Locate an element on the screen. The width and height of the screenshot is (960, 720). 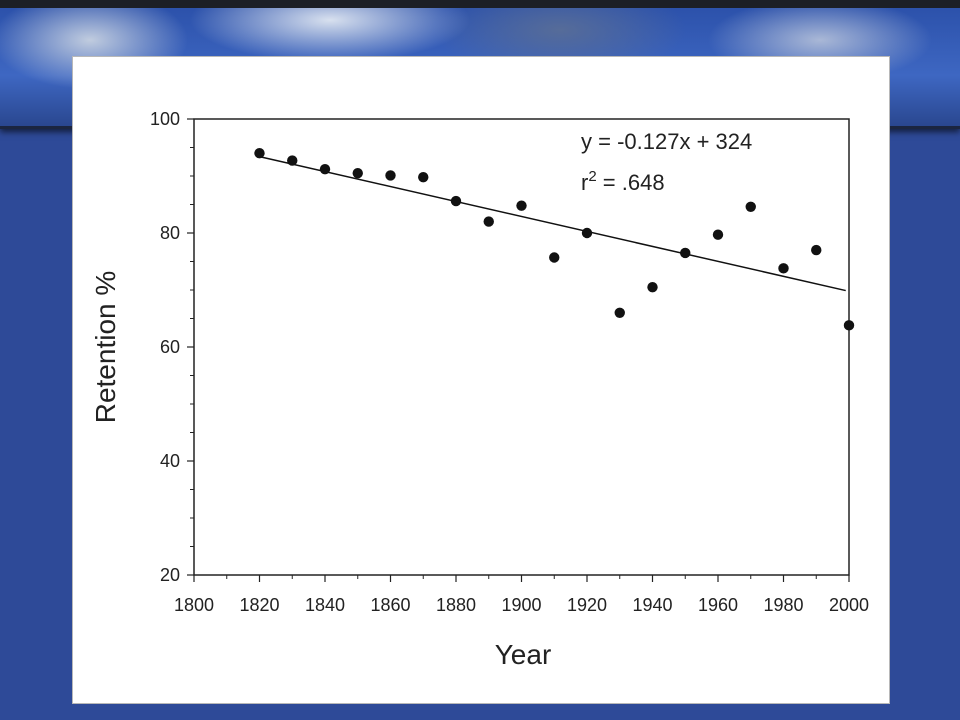
y-tick-label: 80 is located at coordinates (170, 233).